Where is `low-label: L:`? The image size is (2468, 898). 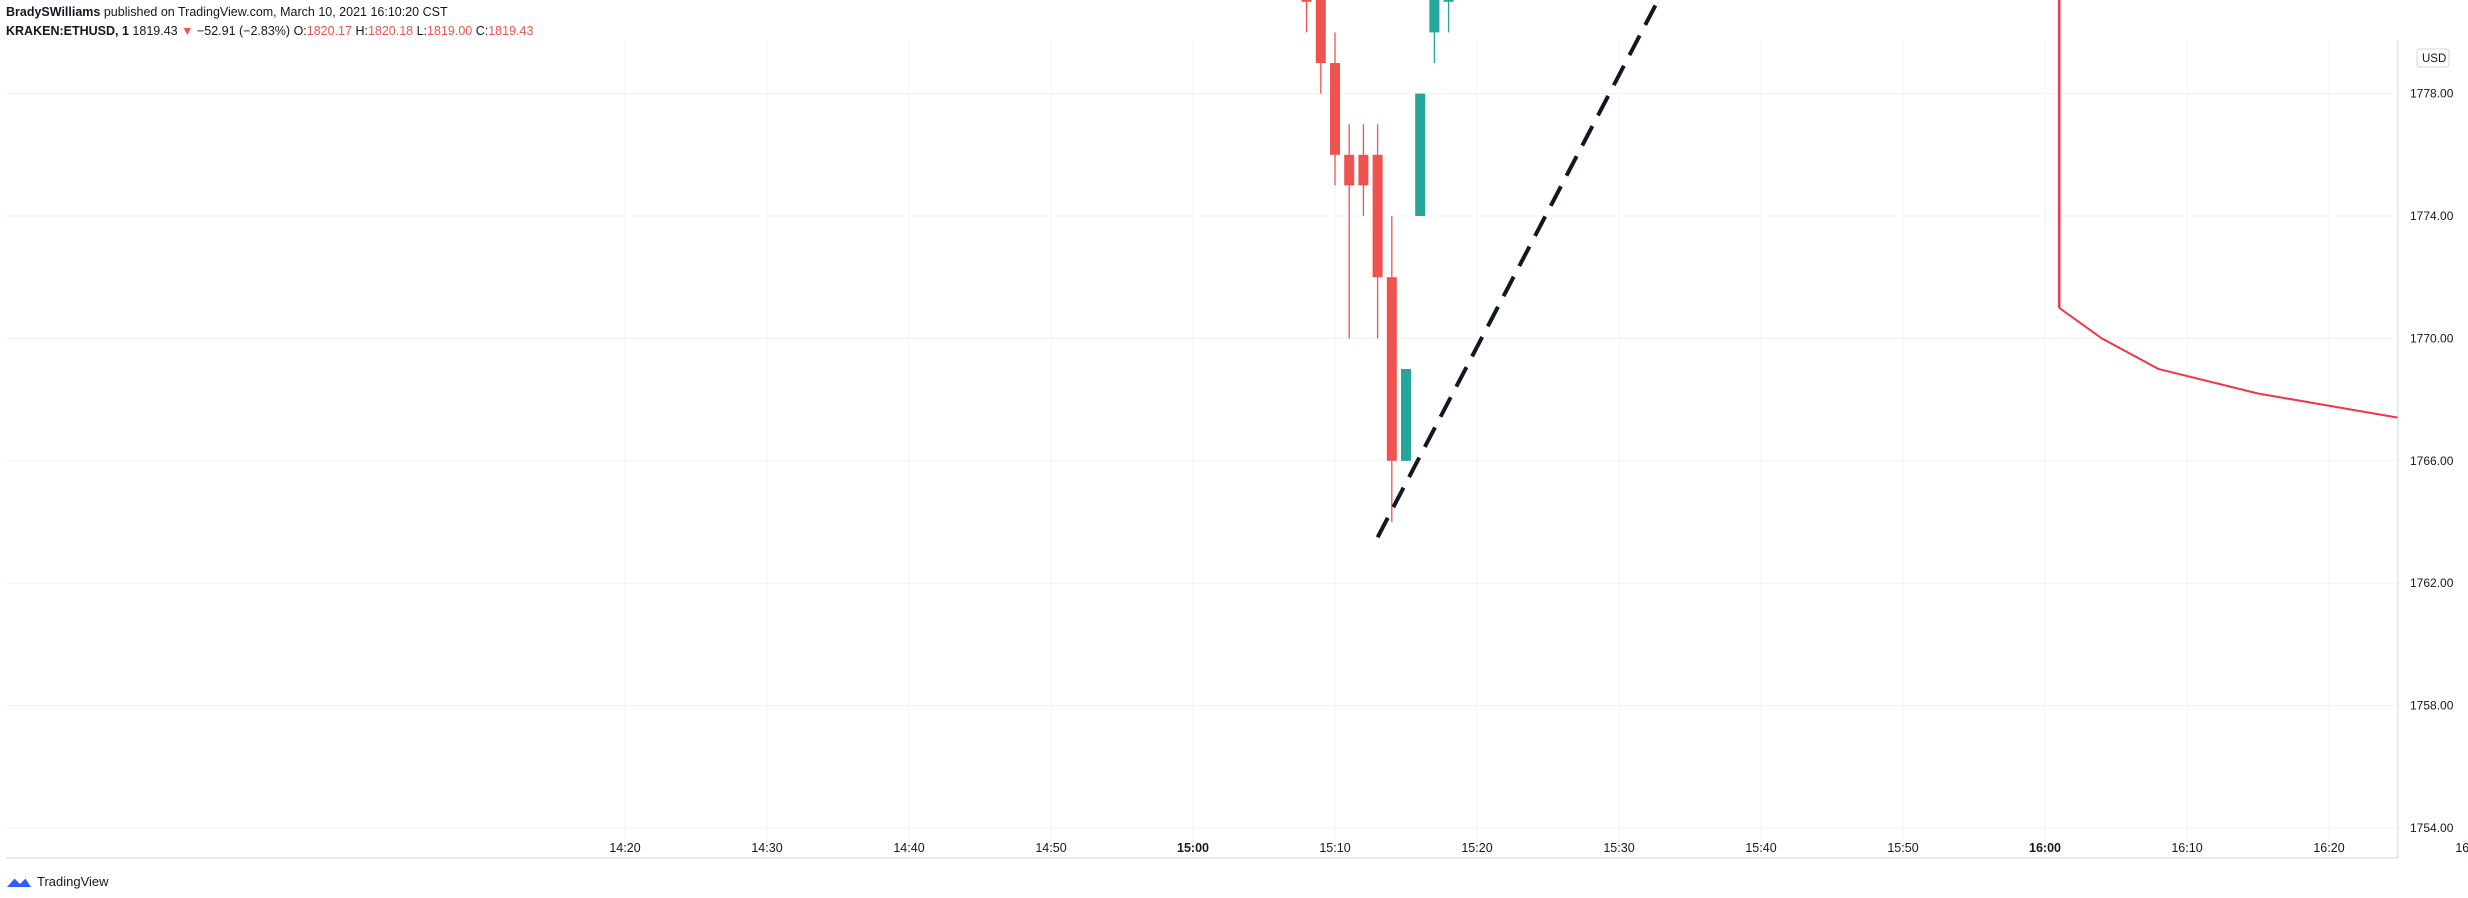 low-label: L: is located at coordinates (422, 31).